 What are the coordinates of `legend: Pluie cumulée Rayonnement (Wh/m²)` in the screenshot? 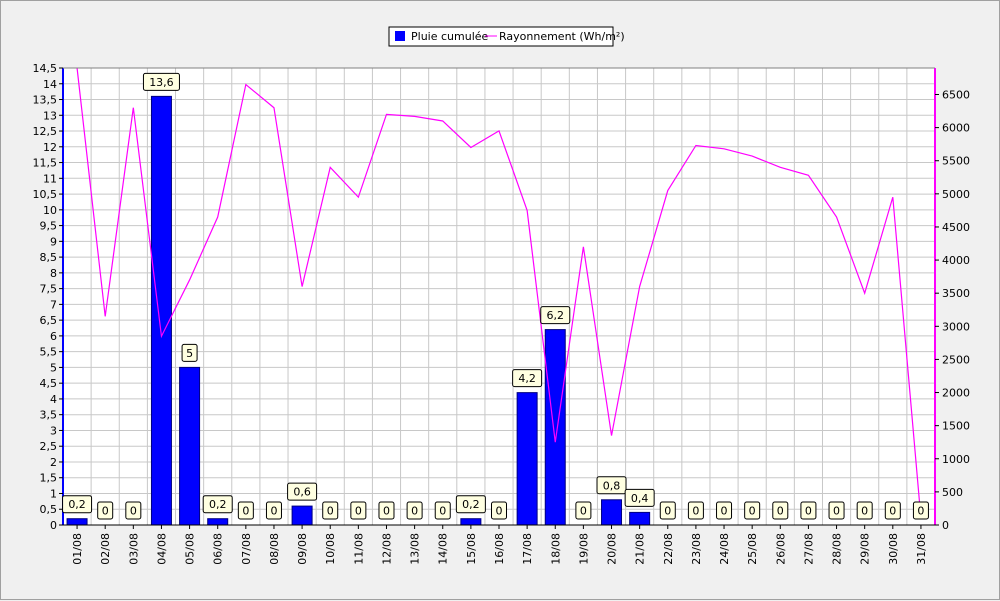 It's located at (506, 36).